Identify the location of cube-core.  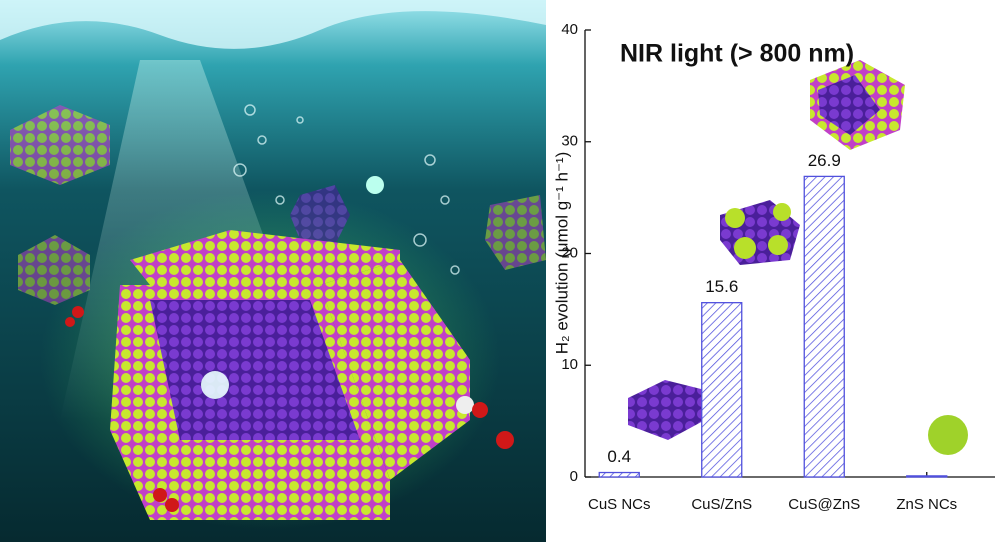
(255, 370).